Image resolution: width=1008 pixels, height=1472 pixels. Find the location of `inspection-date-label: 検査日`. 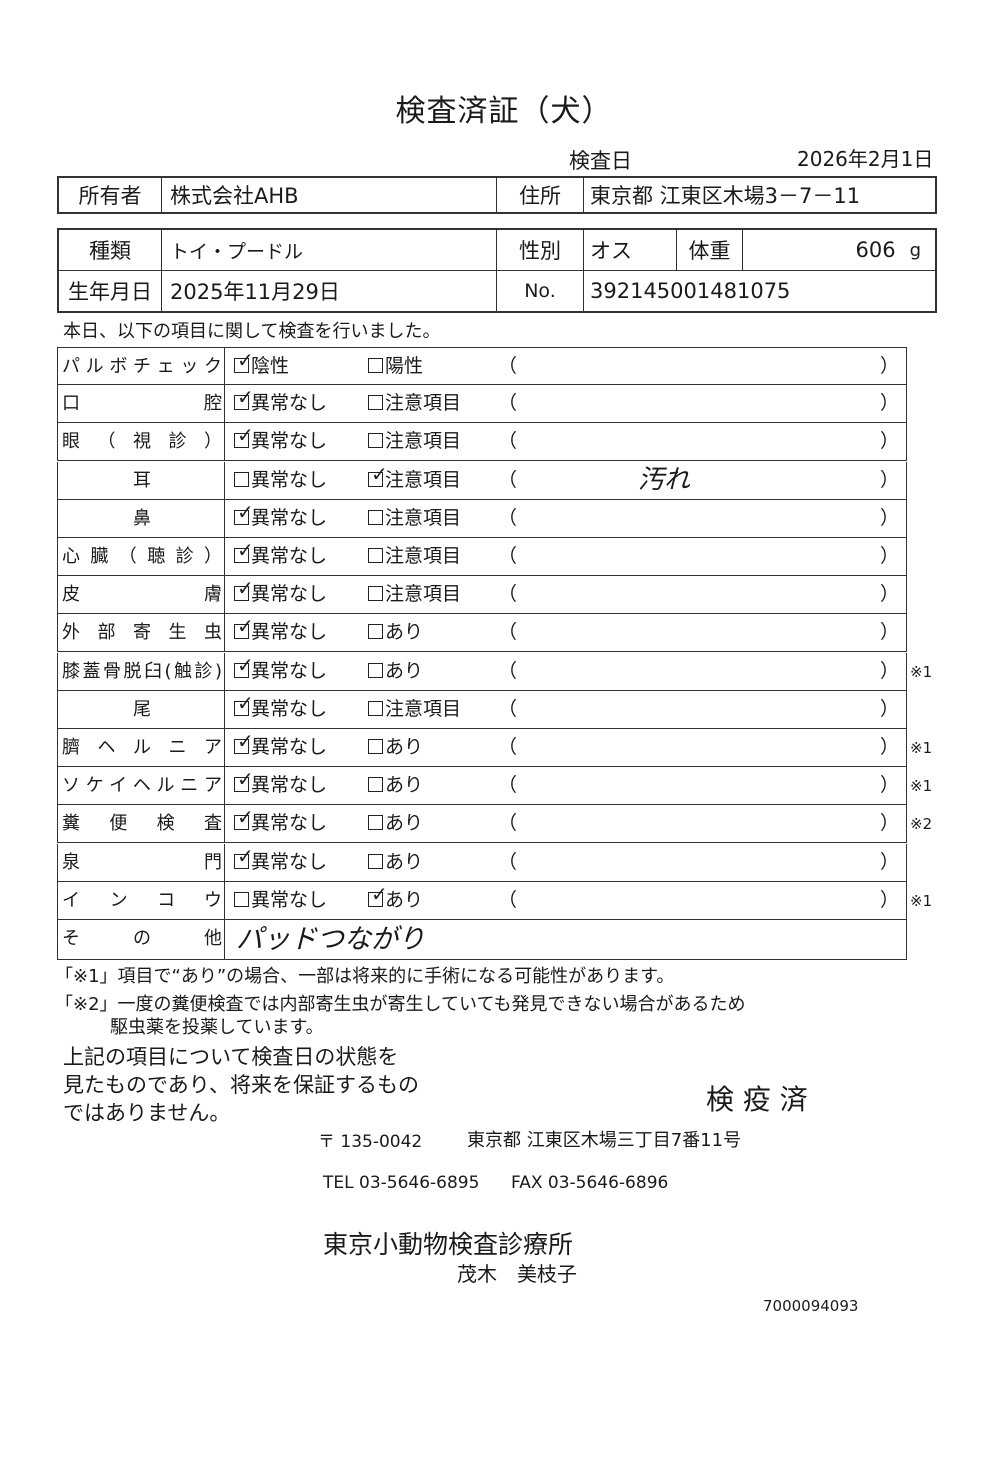

inspection-date-label: 検査日 is located at coordinates (600, 161).